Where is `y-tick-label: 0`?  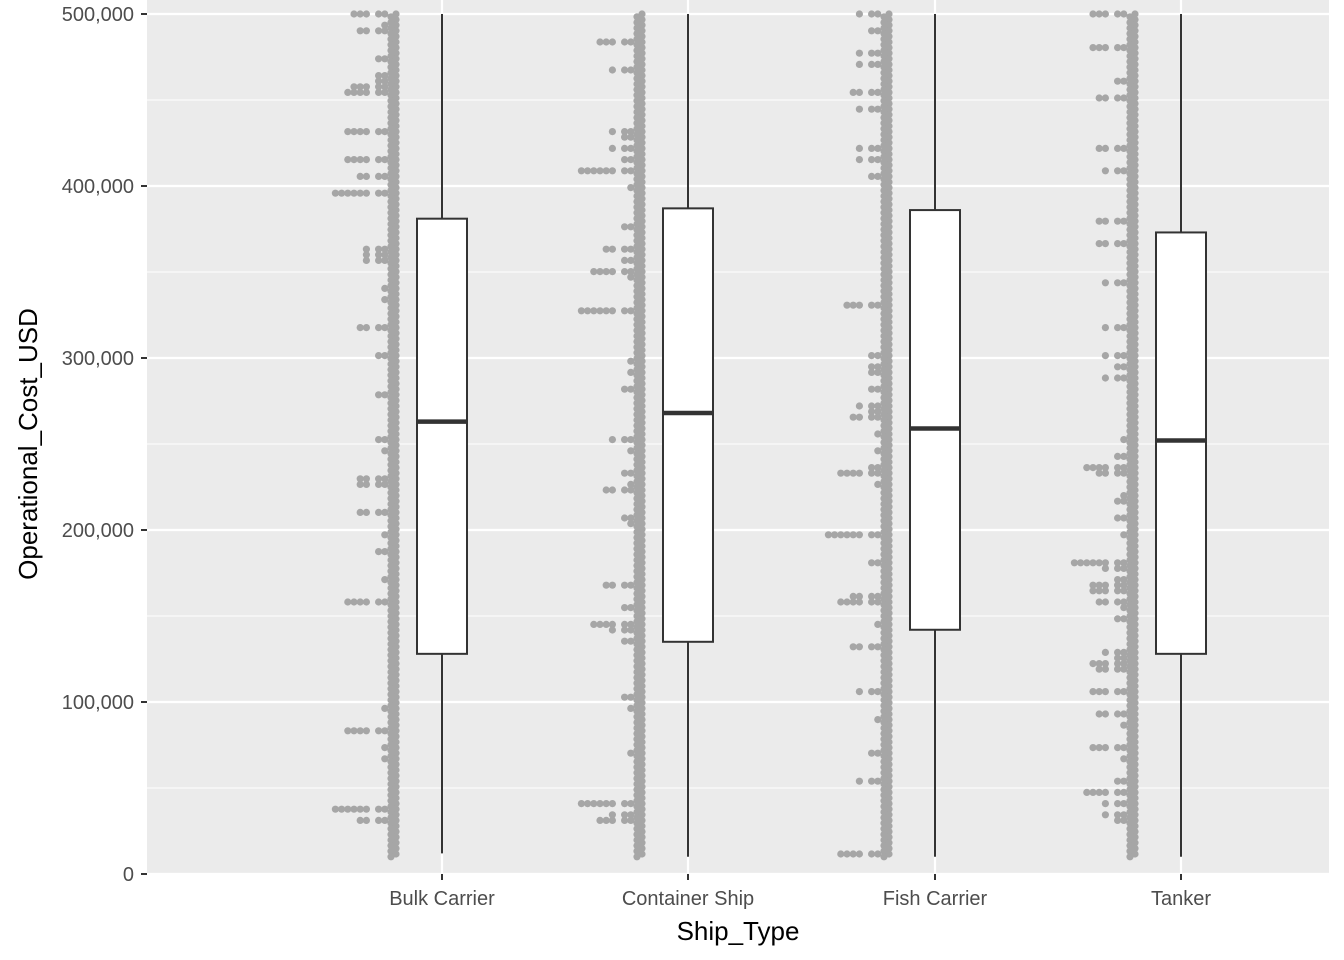 y-tick-label: 0 is located at coordinates (128, 875).